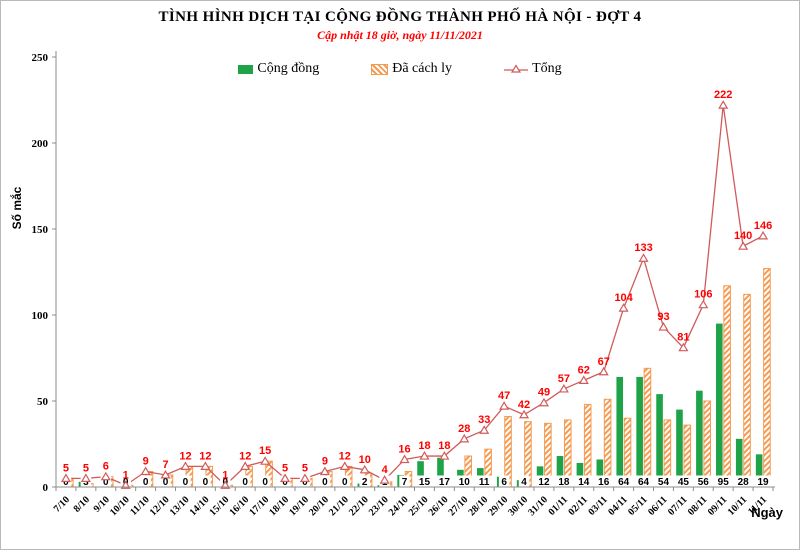 Image resolution: width=800 pixels, height=550 pixels. What do you see at coordinates (405, 482) in the screenshot?
I see `community-value-label: 7` at bounding box center [405, 482].